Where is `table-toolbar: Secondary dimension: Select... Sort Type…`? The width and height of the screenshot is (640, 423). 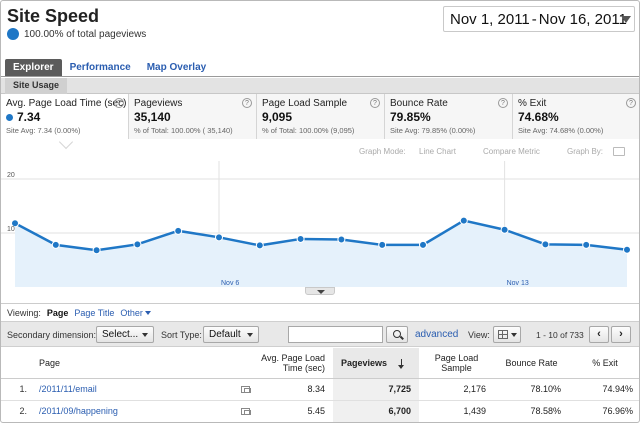 table-toolbar: Secondary dimension: Select... Sort Type… is located at coordinates (320, 334).